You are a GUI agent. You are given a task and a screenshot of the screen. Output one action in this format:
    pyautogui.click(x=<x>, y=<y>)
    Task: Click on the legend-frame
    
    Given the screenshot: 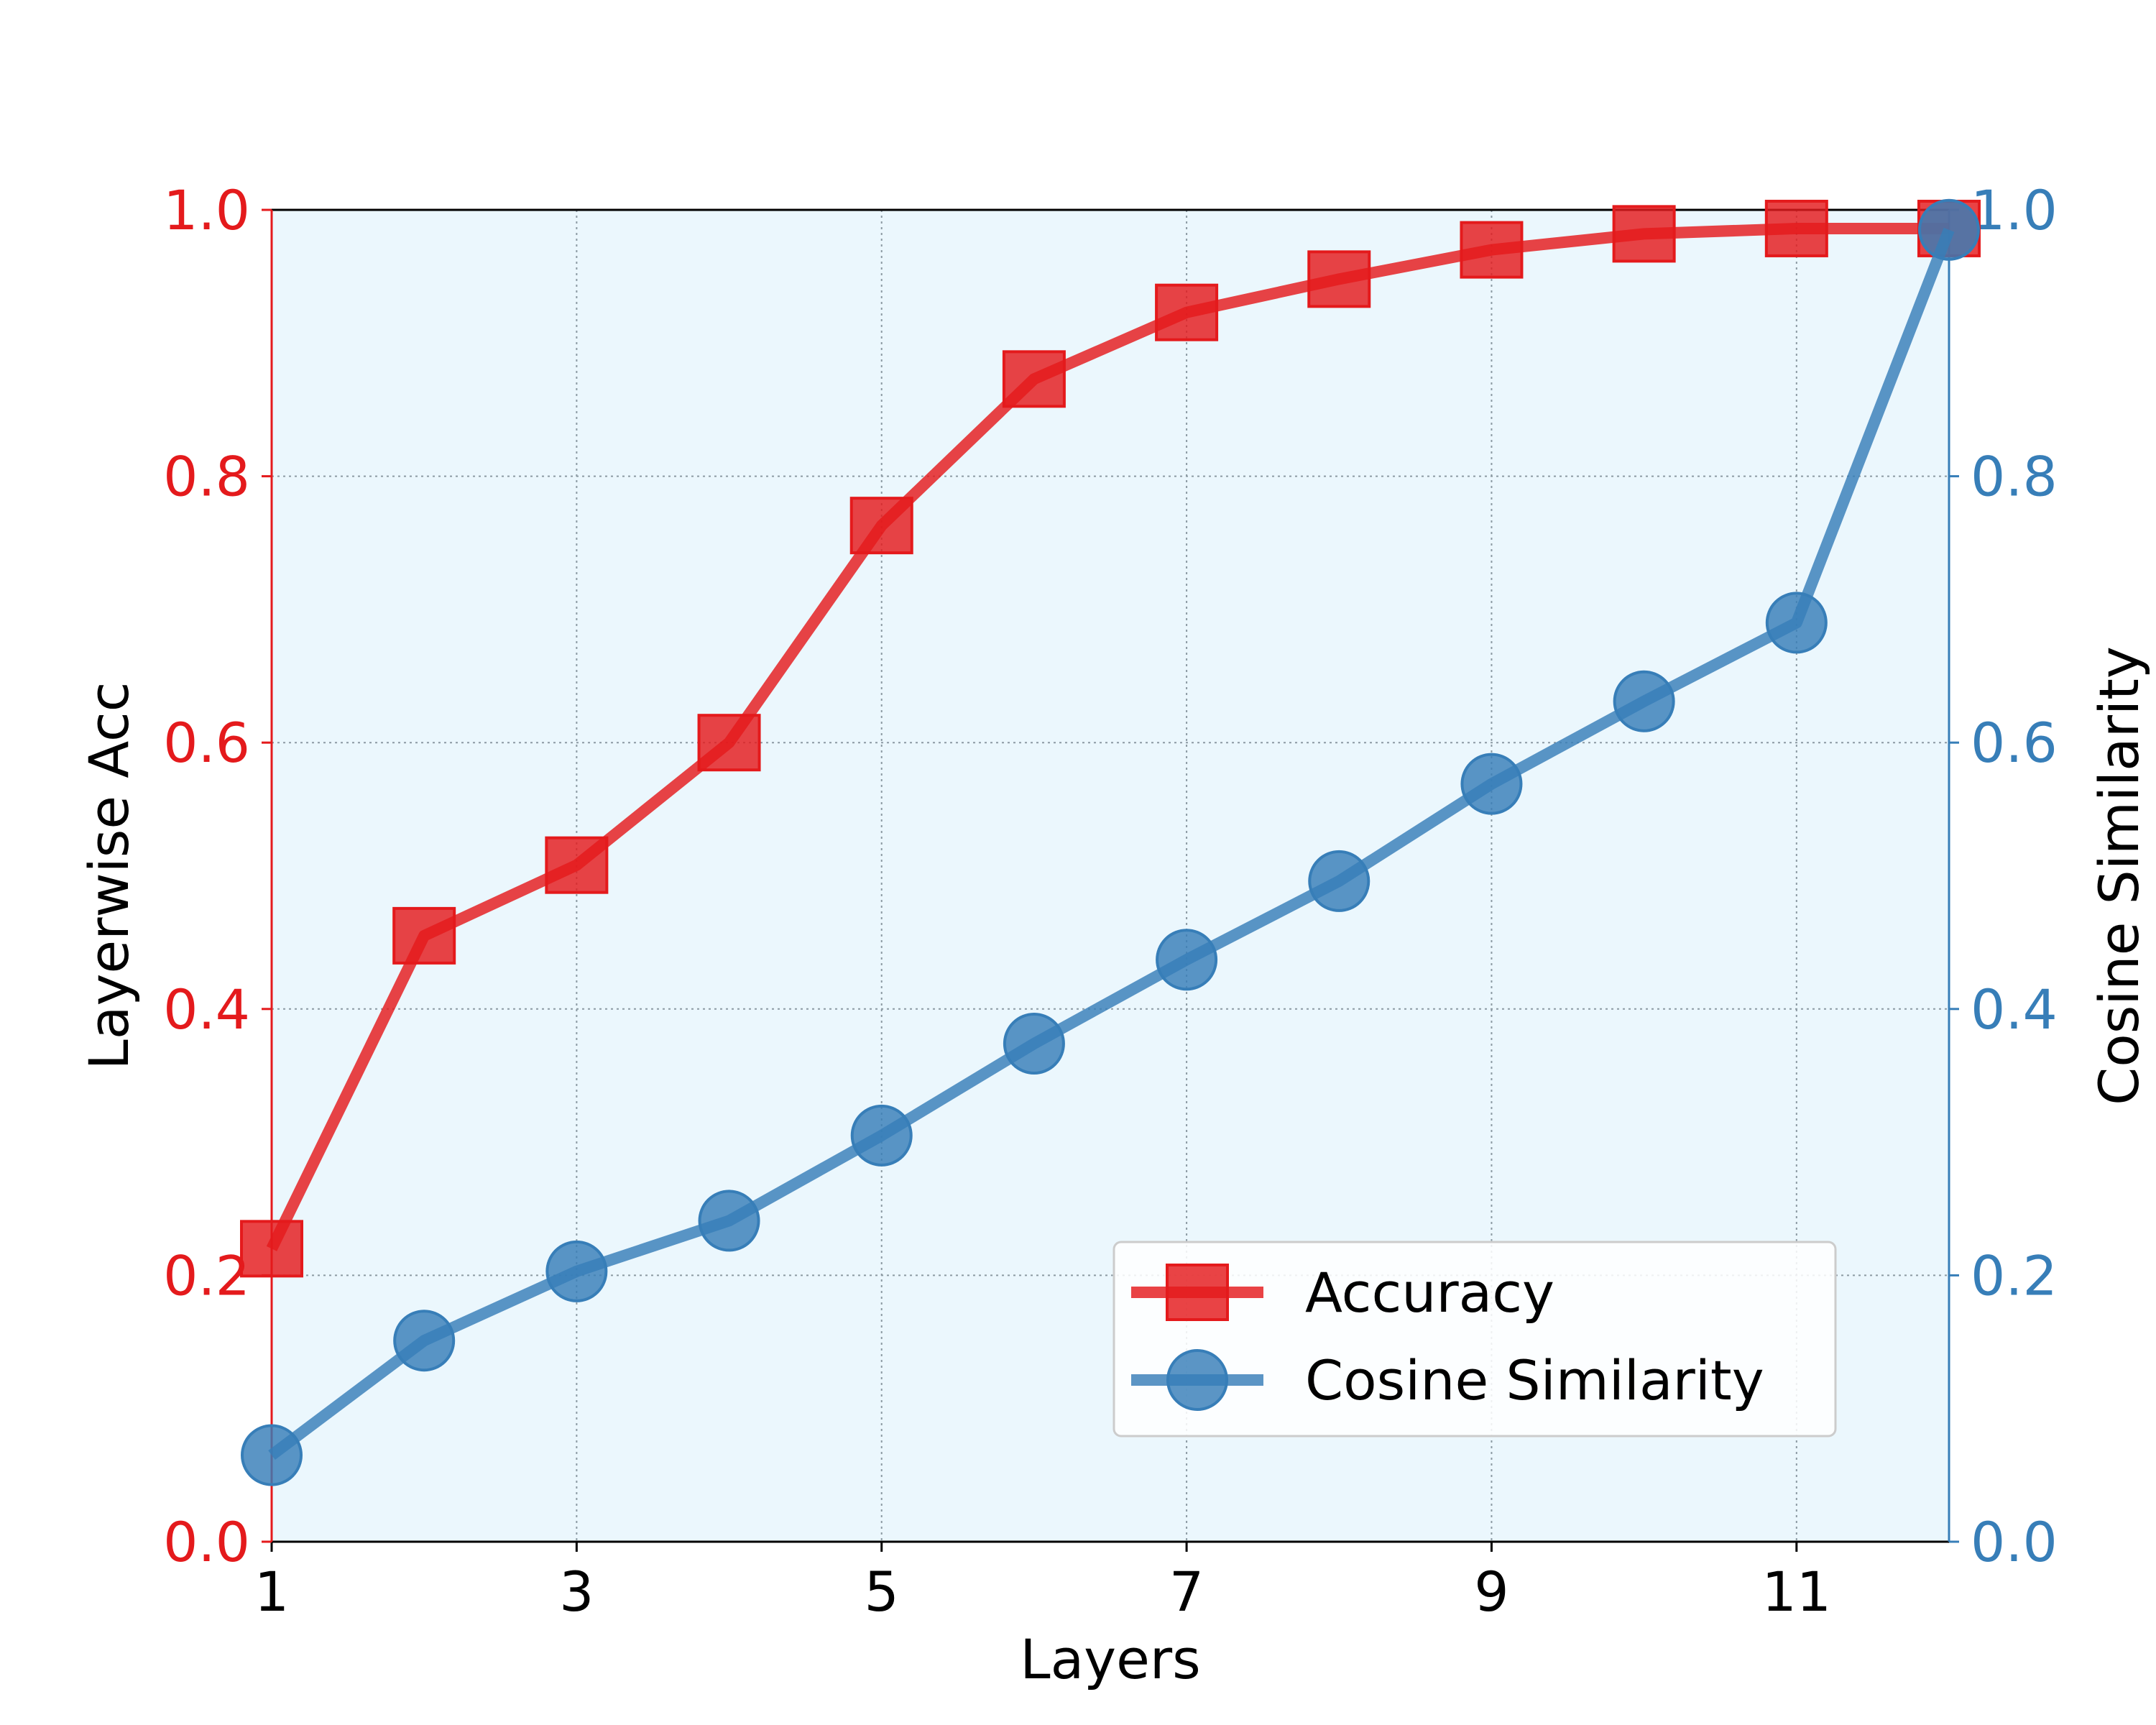 What is the action you would take?
    pyautogui.click(x=1474, y=1339)
    